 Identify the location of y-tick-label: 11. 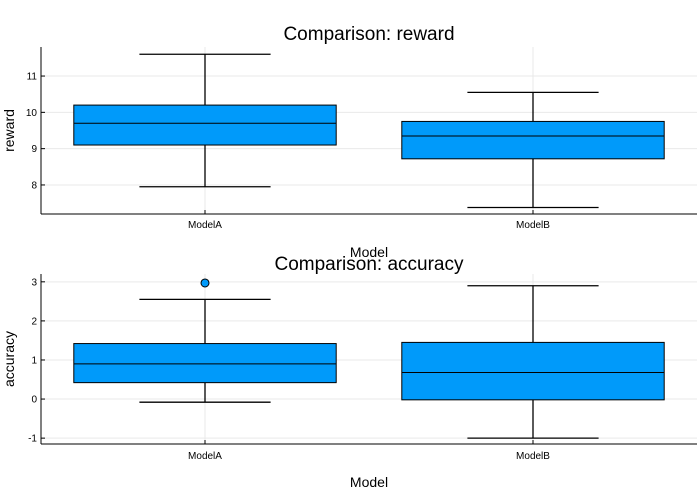
(32, 77).